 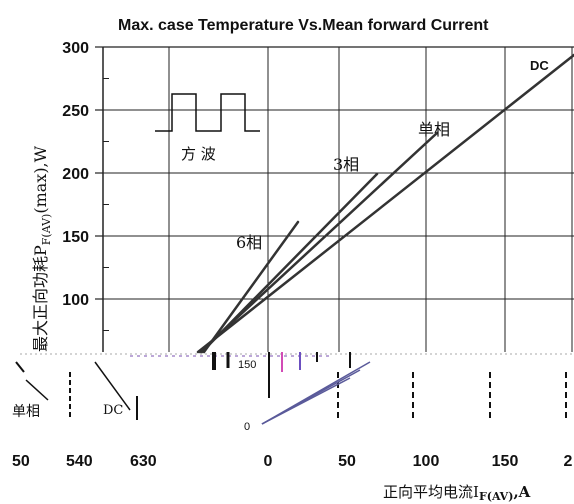 I want to click on lower-tick: 50, so click(x=21, y=461).